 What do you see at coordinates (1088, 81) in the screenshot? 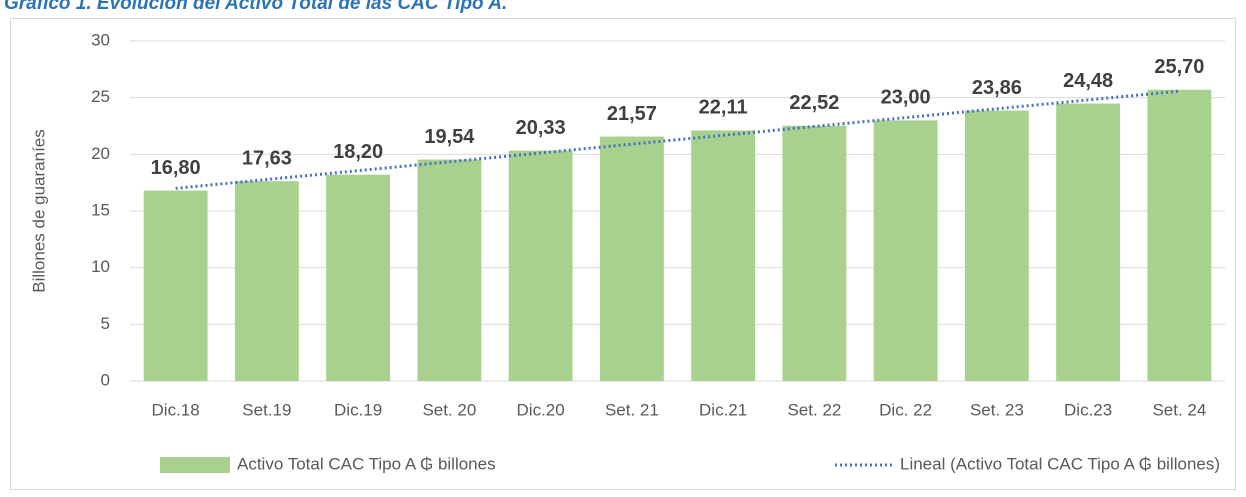
I see `data-label: 24,48` at bounding box center [1088, 81].